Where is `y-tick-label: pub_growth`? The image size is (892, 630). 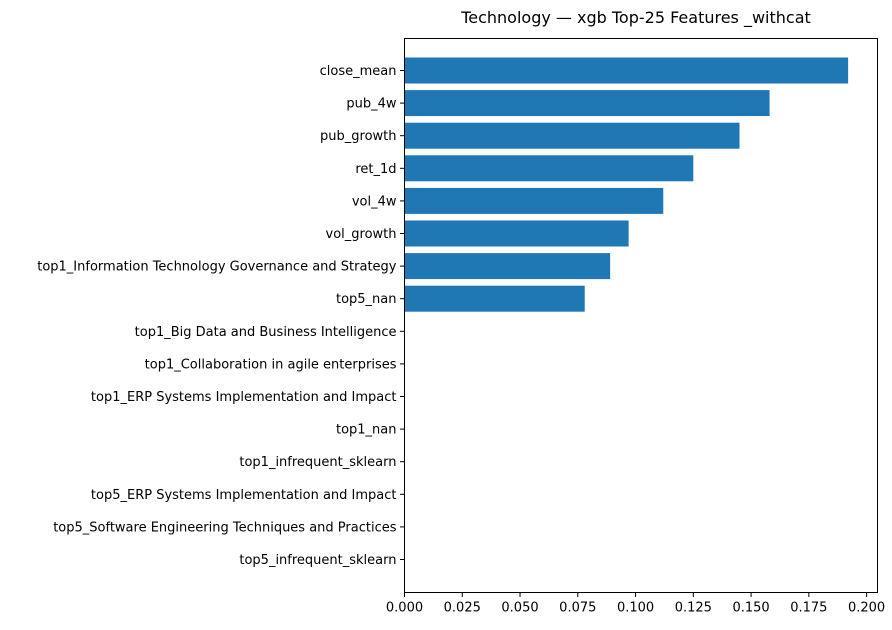 y-tick-label: pub_growth is located at coordinates (358, 136).